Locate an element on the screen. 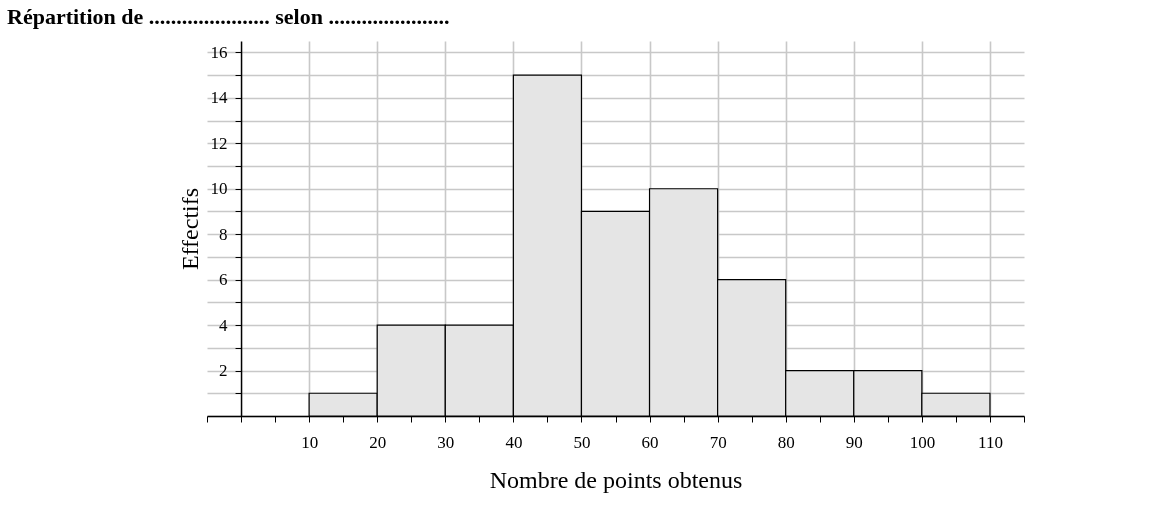  y-tick-label: 14 is located at coordinates (219, 98).